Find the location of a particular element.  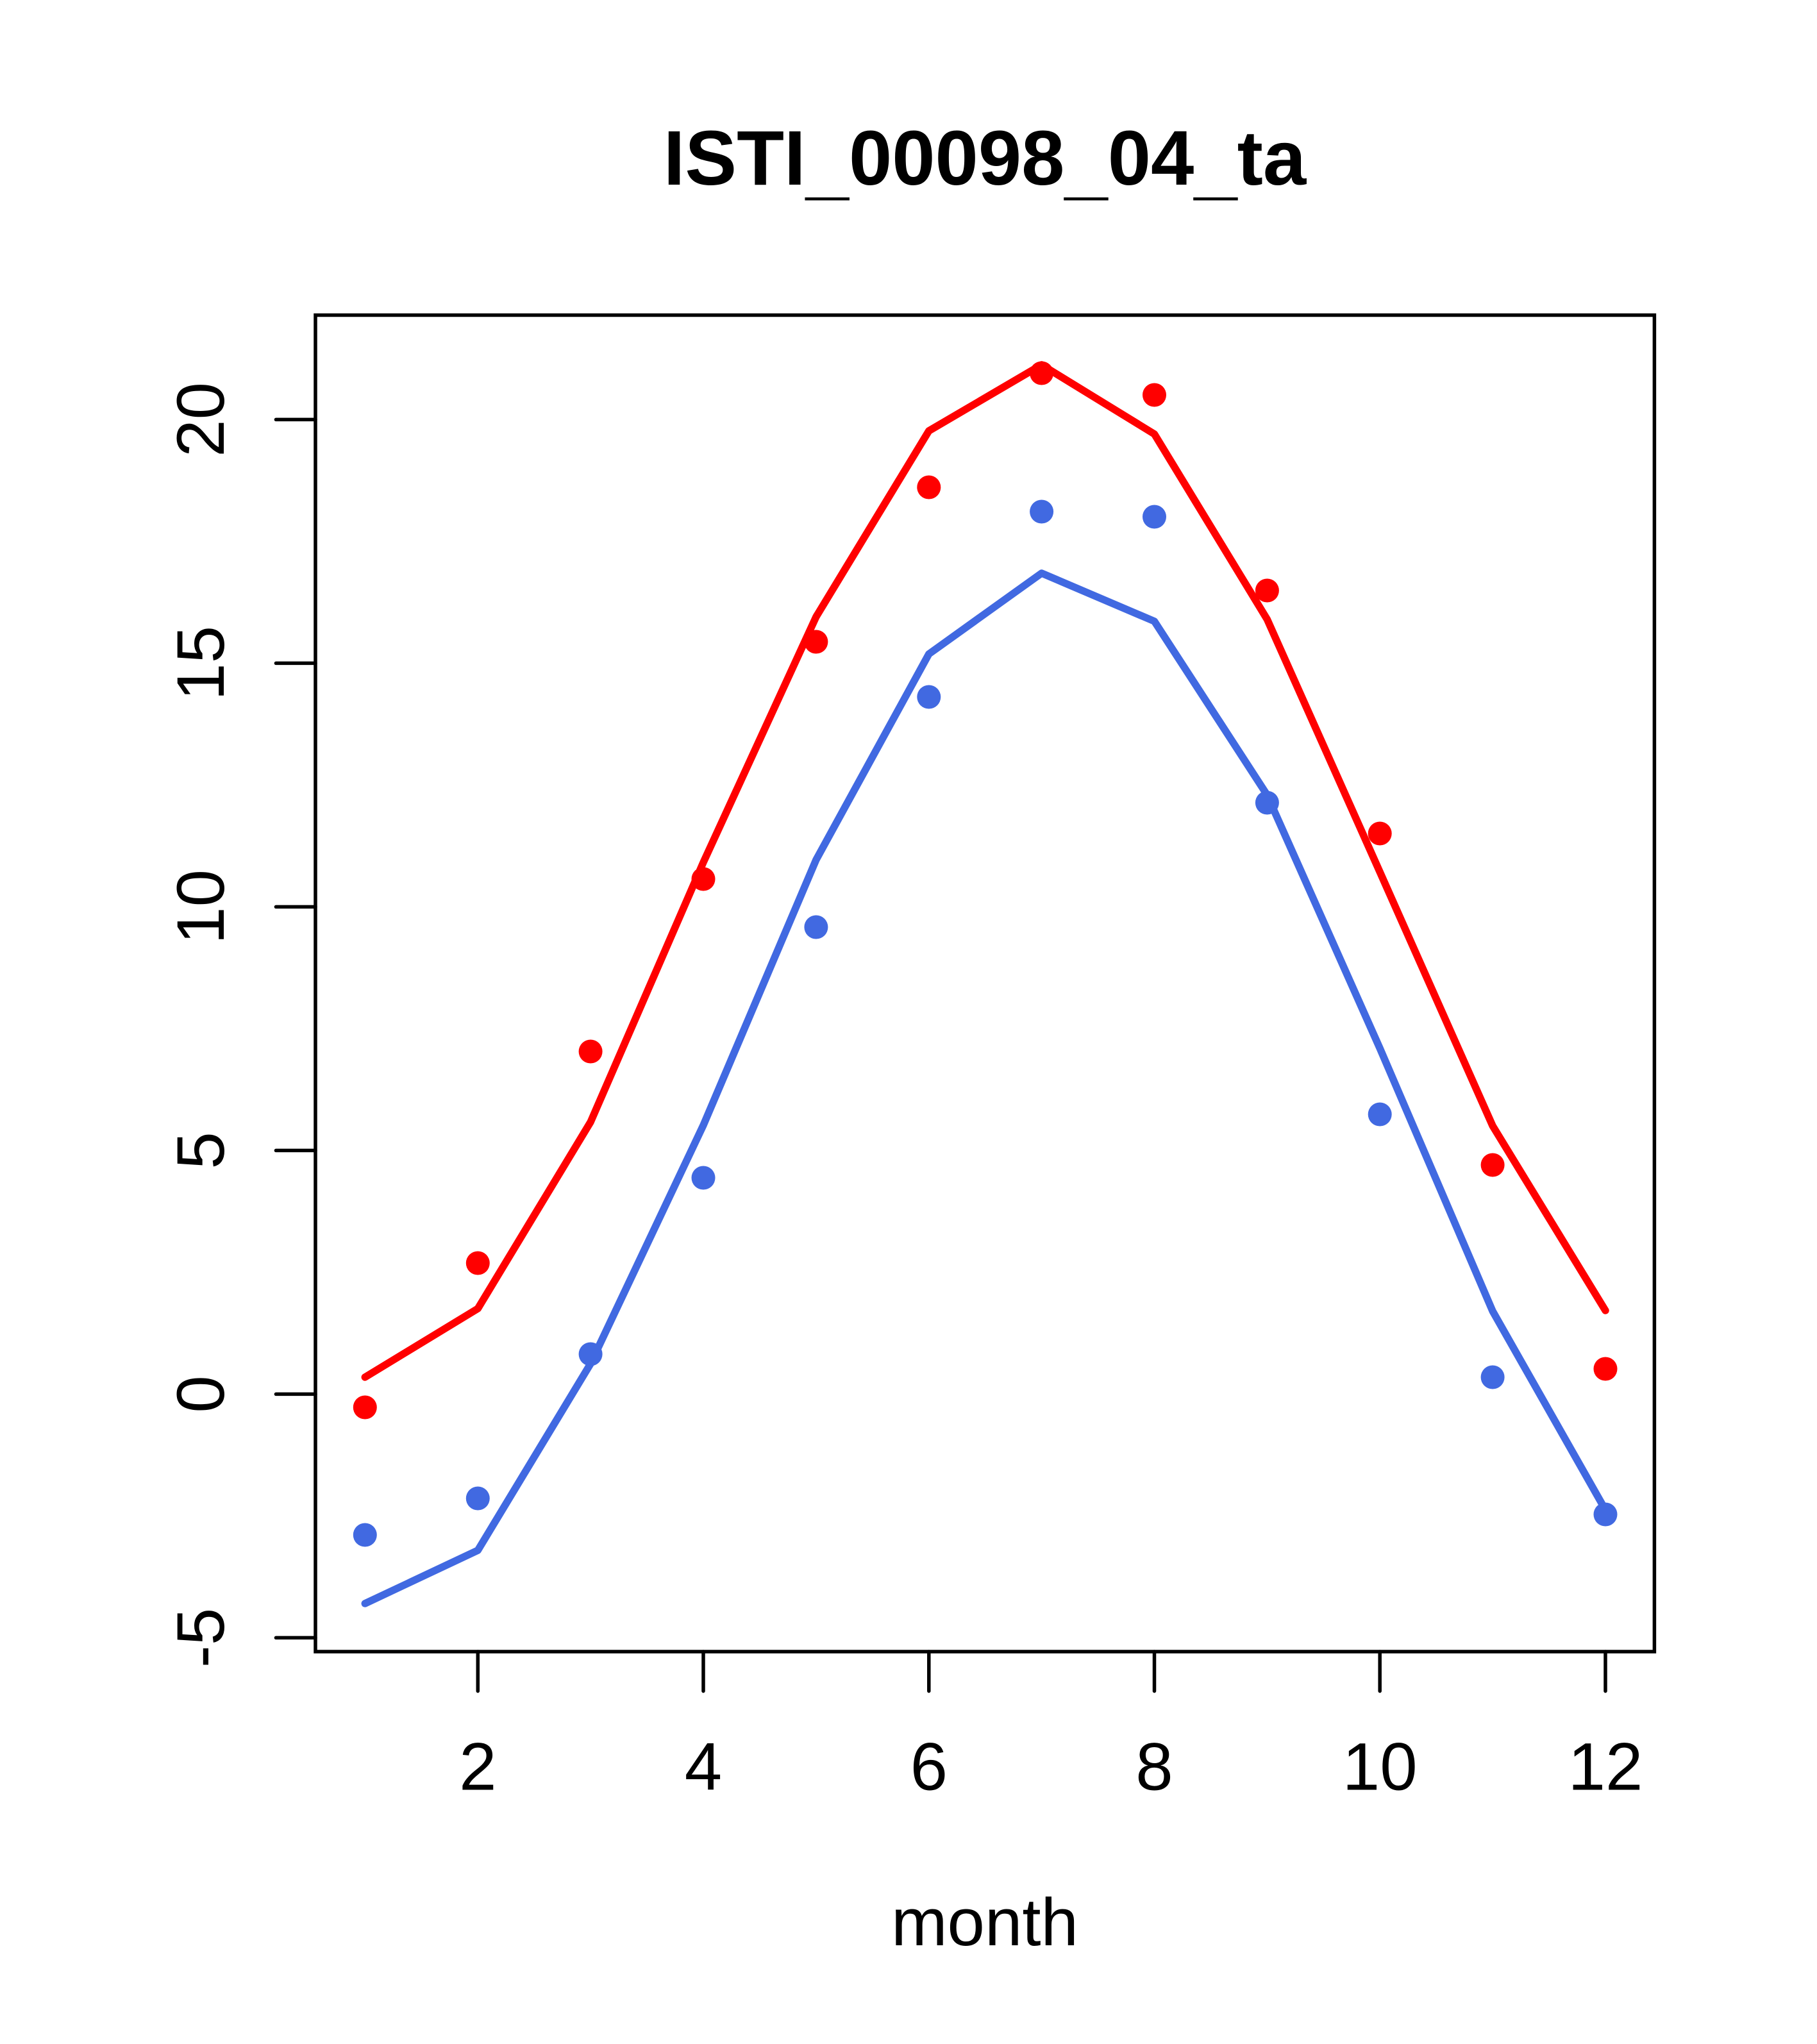

svg-text: 0 is located at coordinates (201, 1394).